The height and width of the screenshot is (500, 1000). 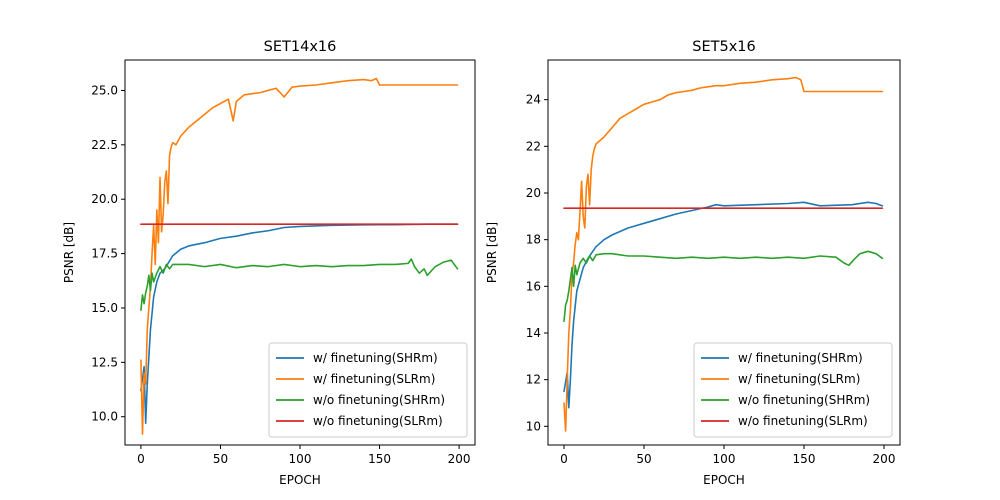 What do you see at coordinates (300, 47) in the screenshot?
I see `chart-title: SET14x16` at bounding box center [300, 47].